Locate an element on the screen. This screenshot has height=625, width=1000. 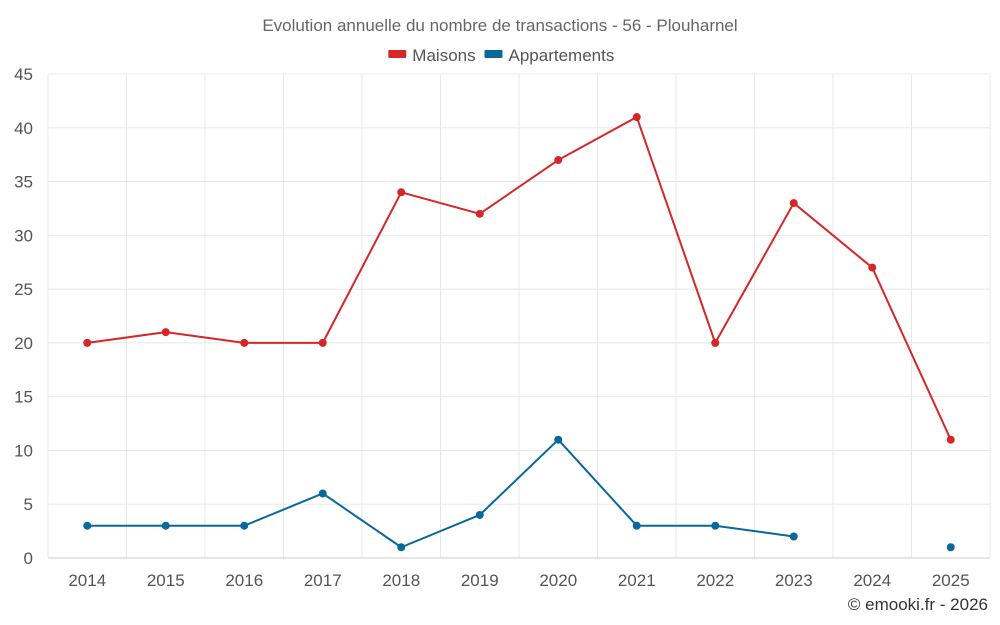
y-tick-label: 10 is located at coordinates (23, 450).